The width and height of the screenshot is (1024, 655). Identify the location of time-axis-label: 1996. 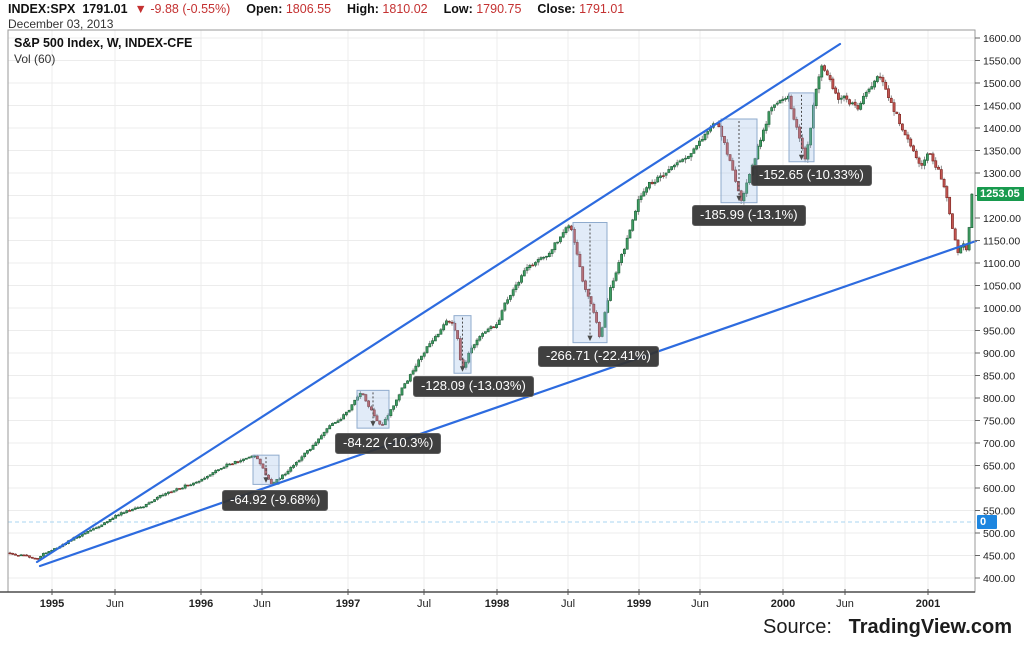
(201, 604).